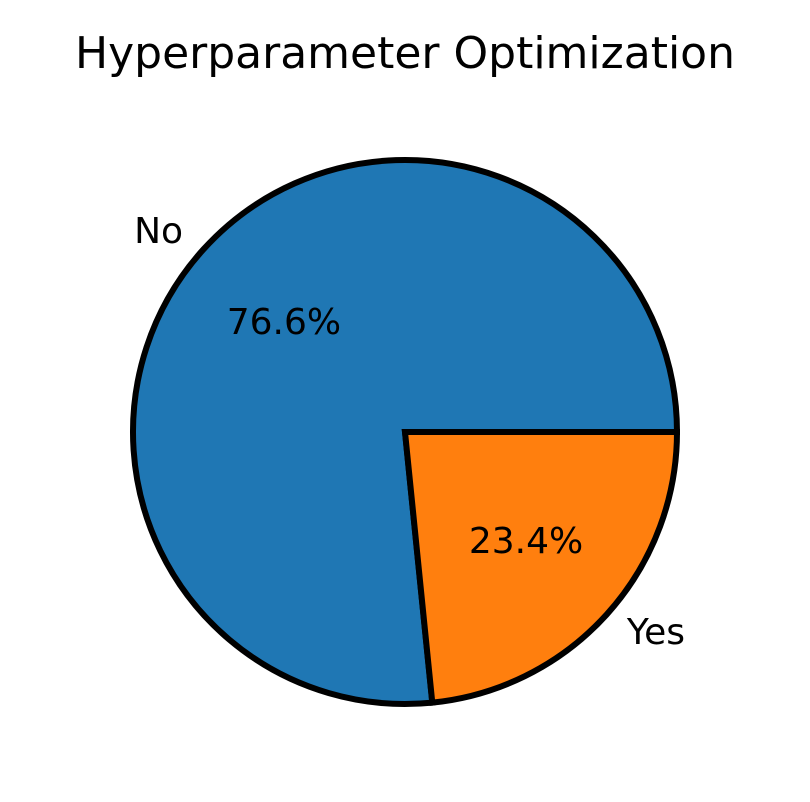 The width and height of the screenshot is (810, 802). I want to click on percent-label-no: 76.6%, so click(284, 322).